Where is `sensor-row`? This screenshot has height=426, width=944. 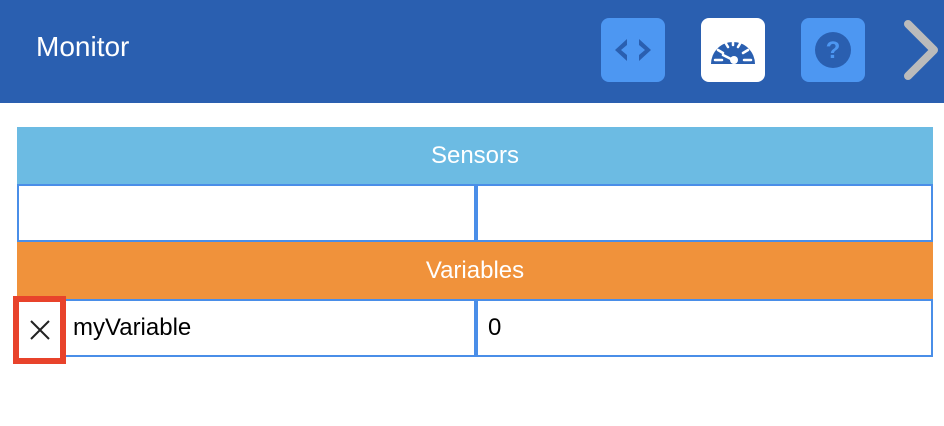
sensor-row is located at coordinates (475, 213).